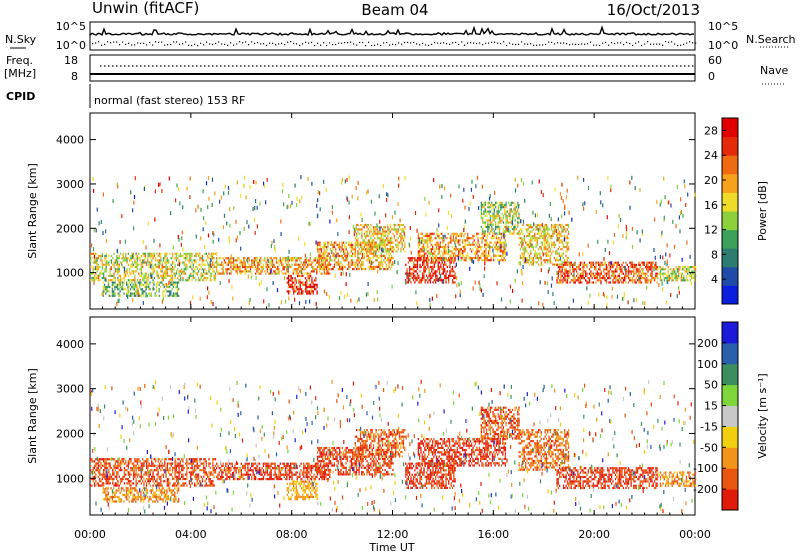 This screenshot has height=558, width=800. Describe the element at coordinates (20, 73) in the screenshot. I see `freq-label-line2: [MHz]` at that location.